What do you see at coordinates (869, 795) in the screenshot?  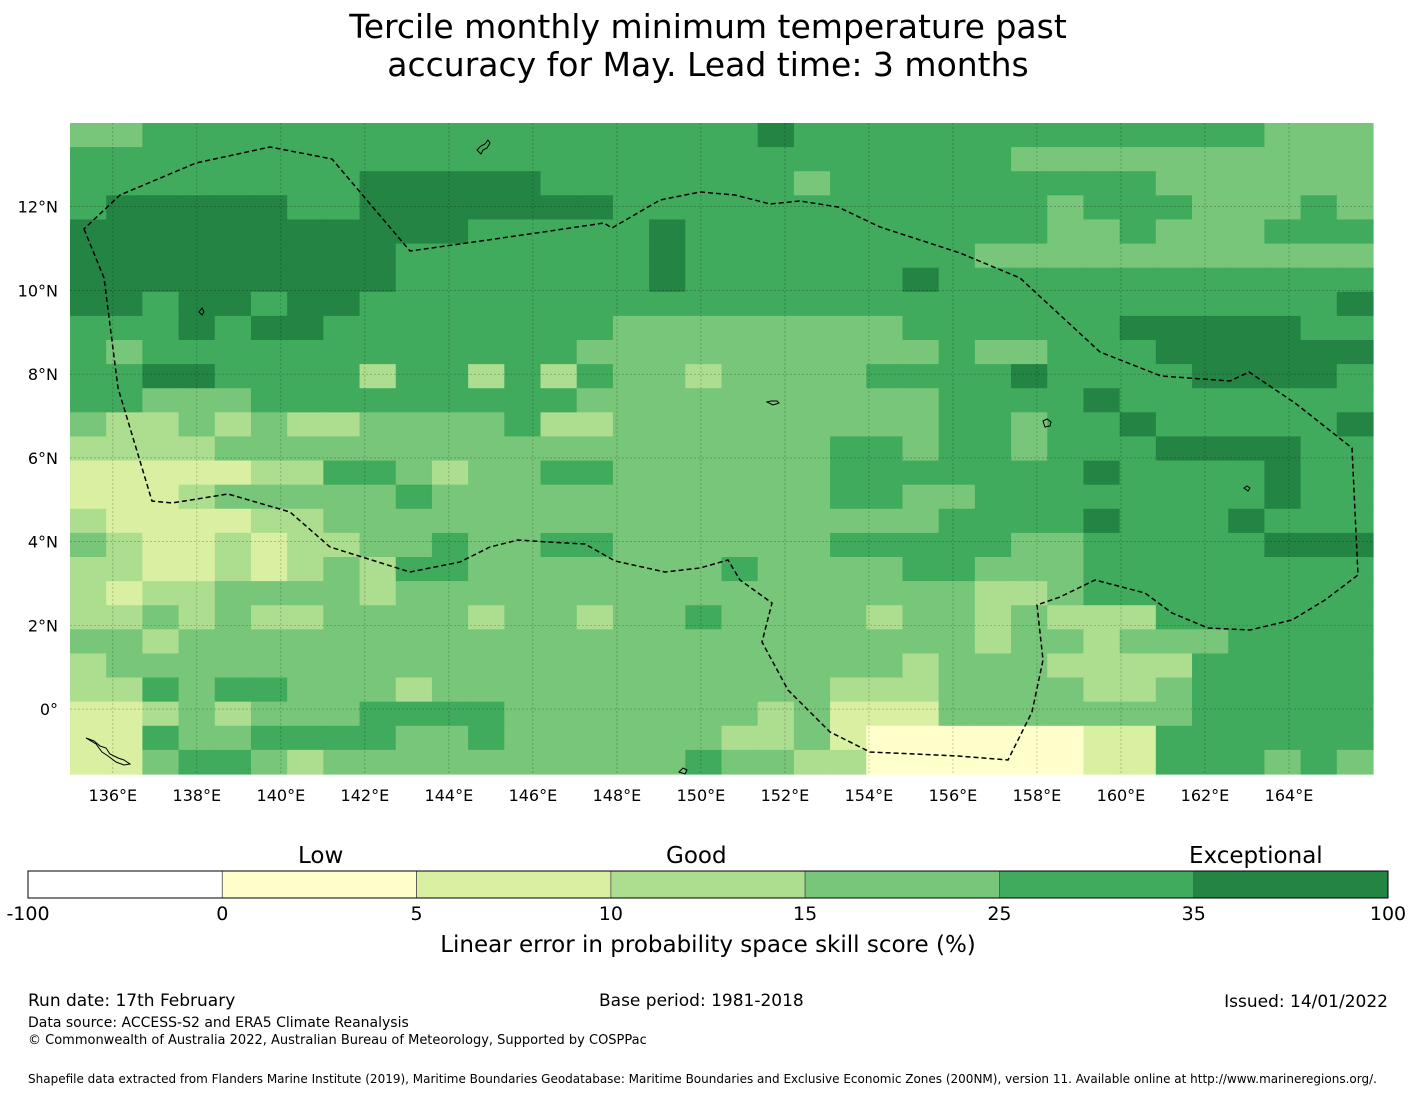 I see `lon-tick-label: 154°E` at bounding box center [869, 795].